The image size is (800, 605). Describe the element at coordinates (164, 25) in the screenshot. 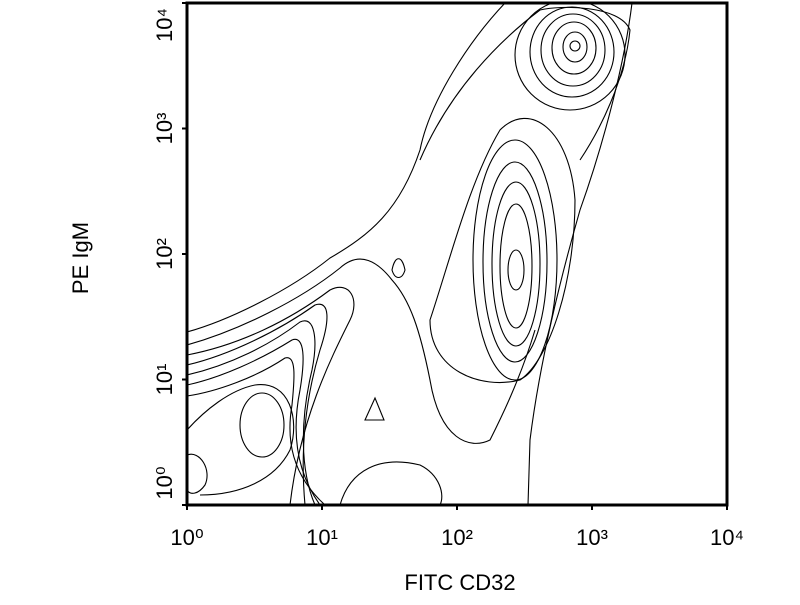

I see `y-tick-label: 10⁴` at that location.